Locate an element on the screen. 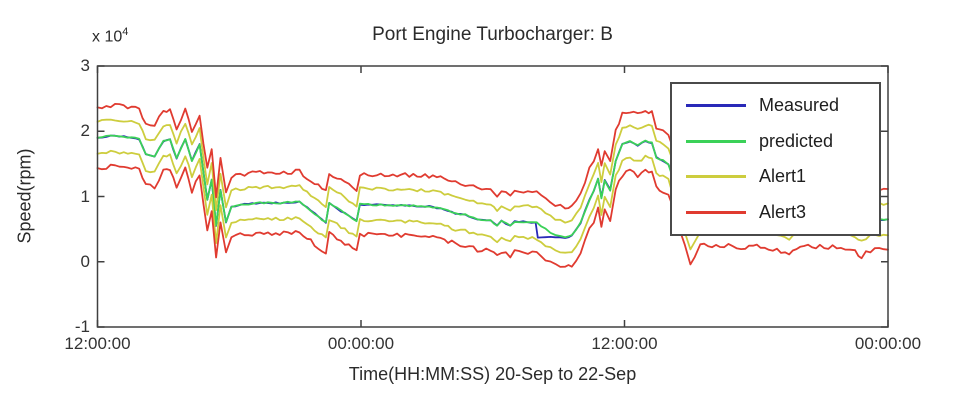 The width and height of the screenshot is (956, 408). legend-item: Alert1 is located at coordinates (775, 176).